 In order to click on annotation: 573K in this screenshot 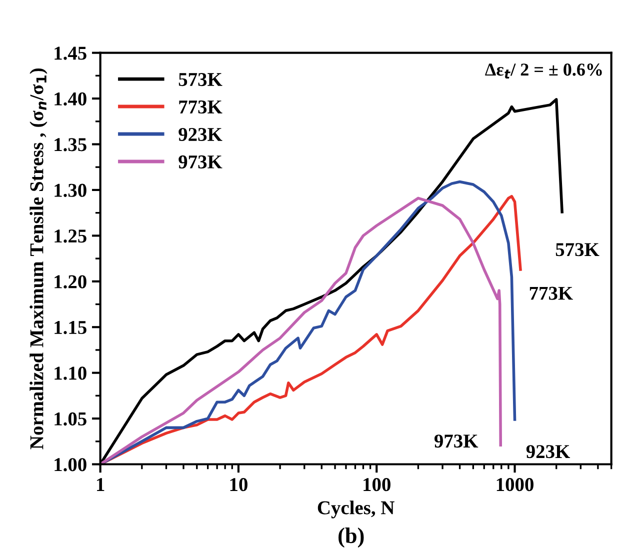, I will do `click(578, 249)`.